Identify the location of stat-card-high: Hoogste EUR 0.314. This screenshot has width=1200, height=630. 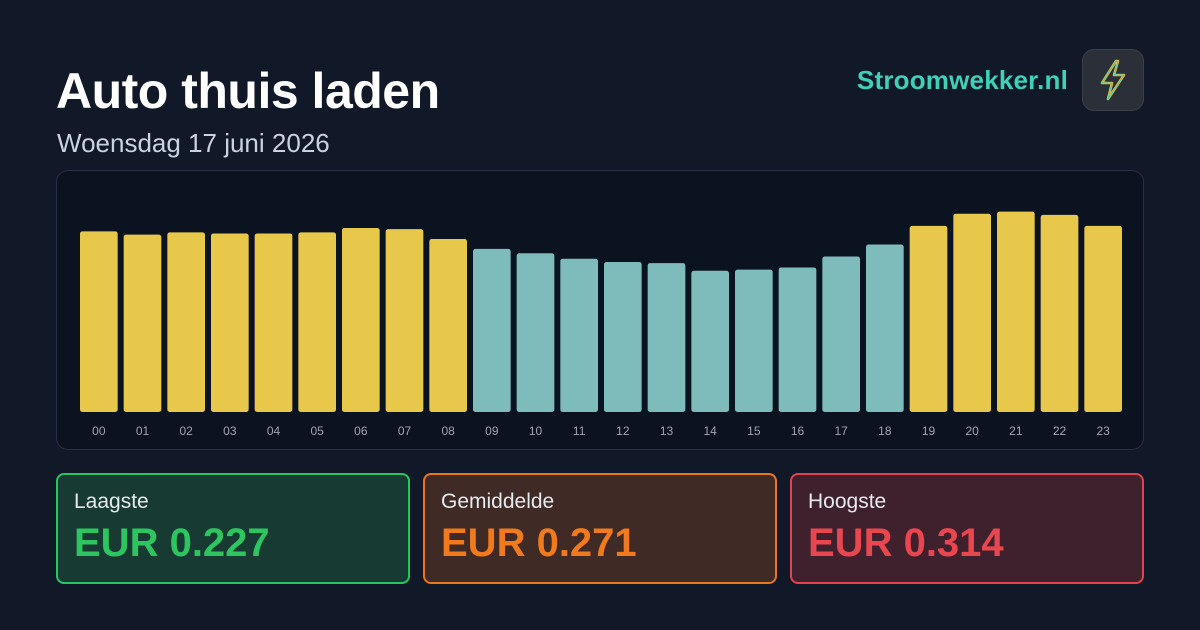
(967, 528).